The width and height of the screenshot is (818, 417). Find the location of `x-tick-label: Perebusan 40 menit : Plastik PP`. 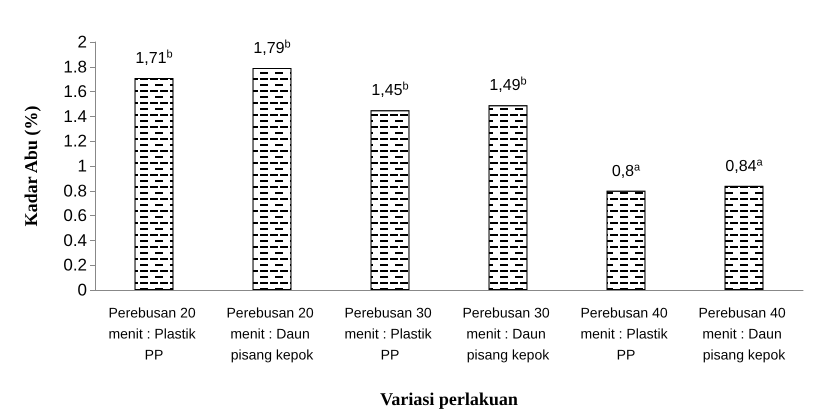

x-tick-label: Perebusan 40 menit : Plastik PP is located at coordinates (626, 333).